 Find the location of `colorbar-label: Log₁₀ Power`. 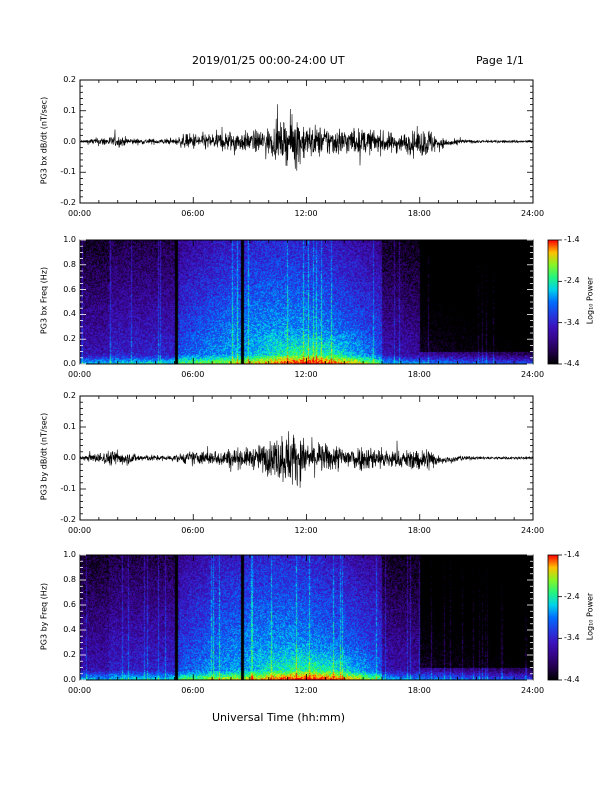

colorbar-label: Log₁₀ Power is located at coordinates (590, 616).